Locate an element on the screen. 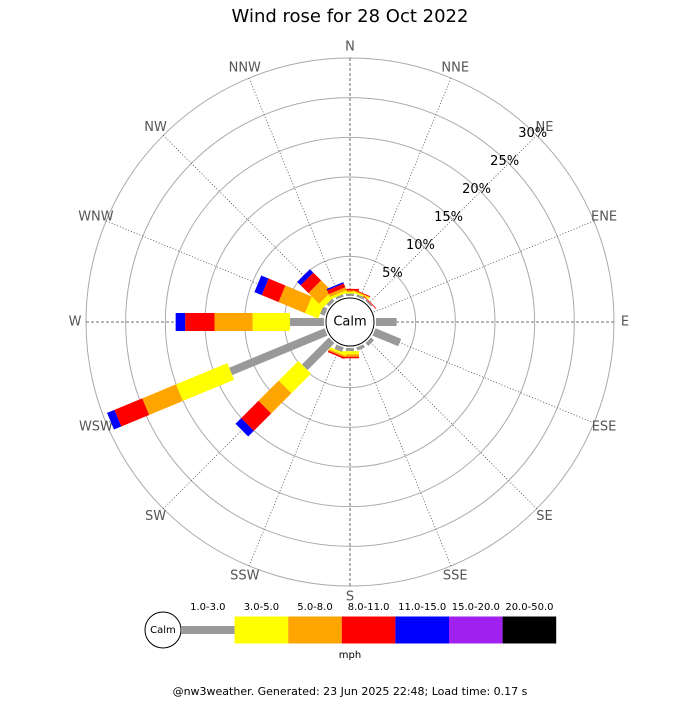  legend-label: 3.0-5.0 is located at coordinates (261, 607).